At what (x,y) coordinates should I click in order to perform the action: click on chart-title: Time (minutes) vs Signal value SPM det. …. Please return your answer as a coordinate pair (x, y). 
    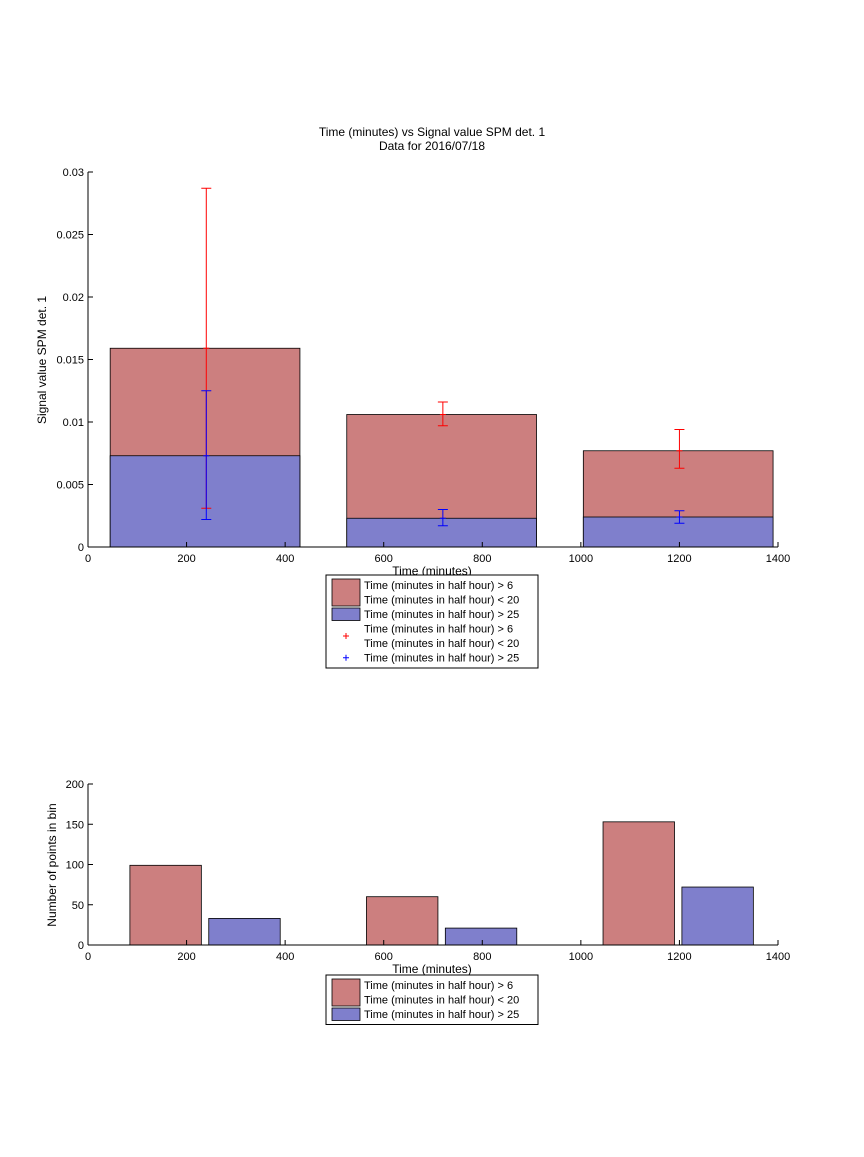
    Looking at the image, I should click on (432, 132).